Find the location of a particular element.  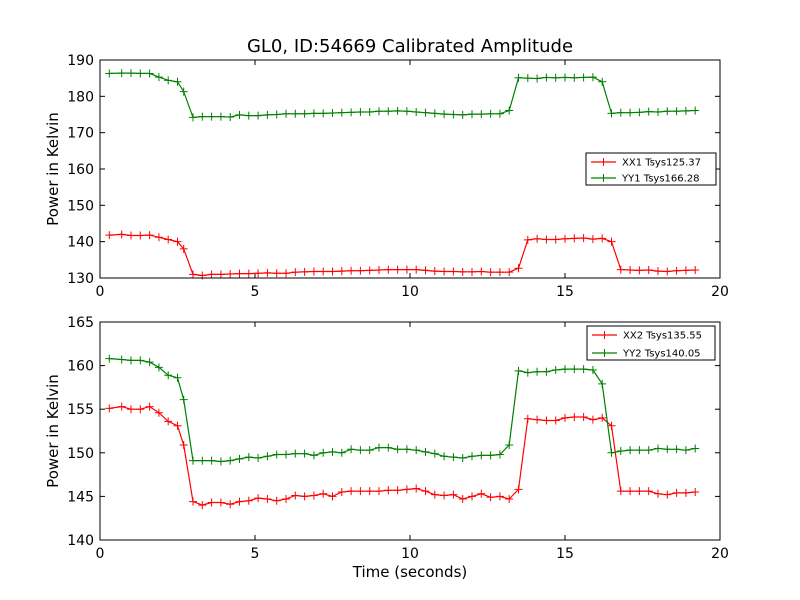

legend-marker is located at coordinates (604, 335).